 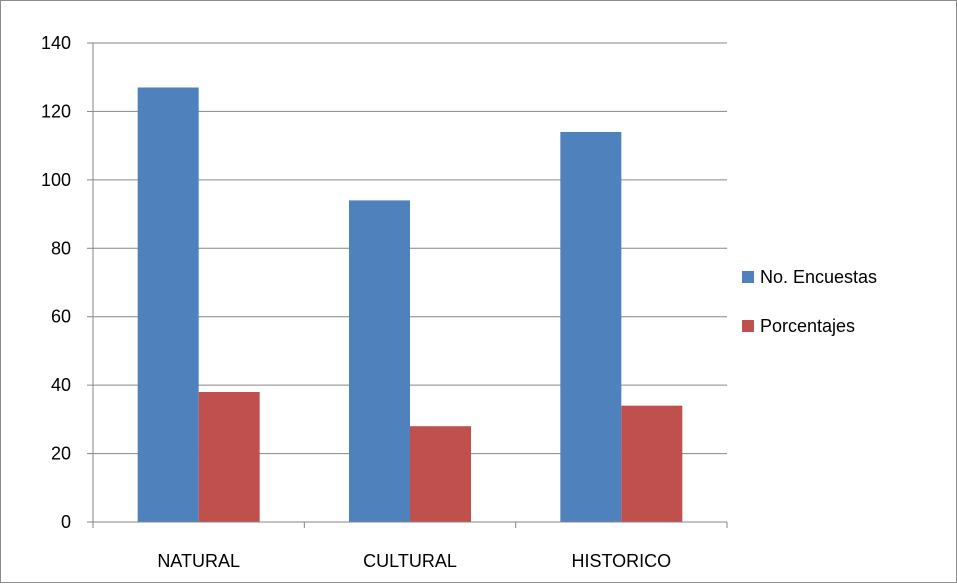 What do you see at coordinates (56, 180) in the screenshot?
I see `y-tick-label: 100` at bounding box center [56, 180].